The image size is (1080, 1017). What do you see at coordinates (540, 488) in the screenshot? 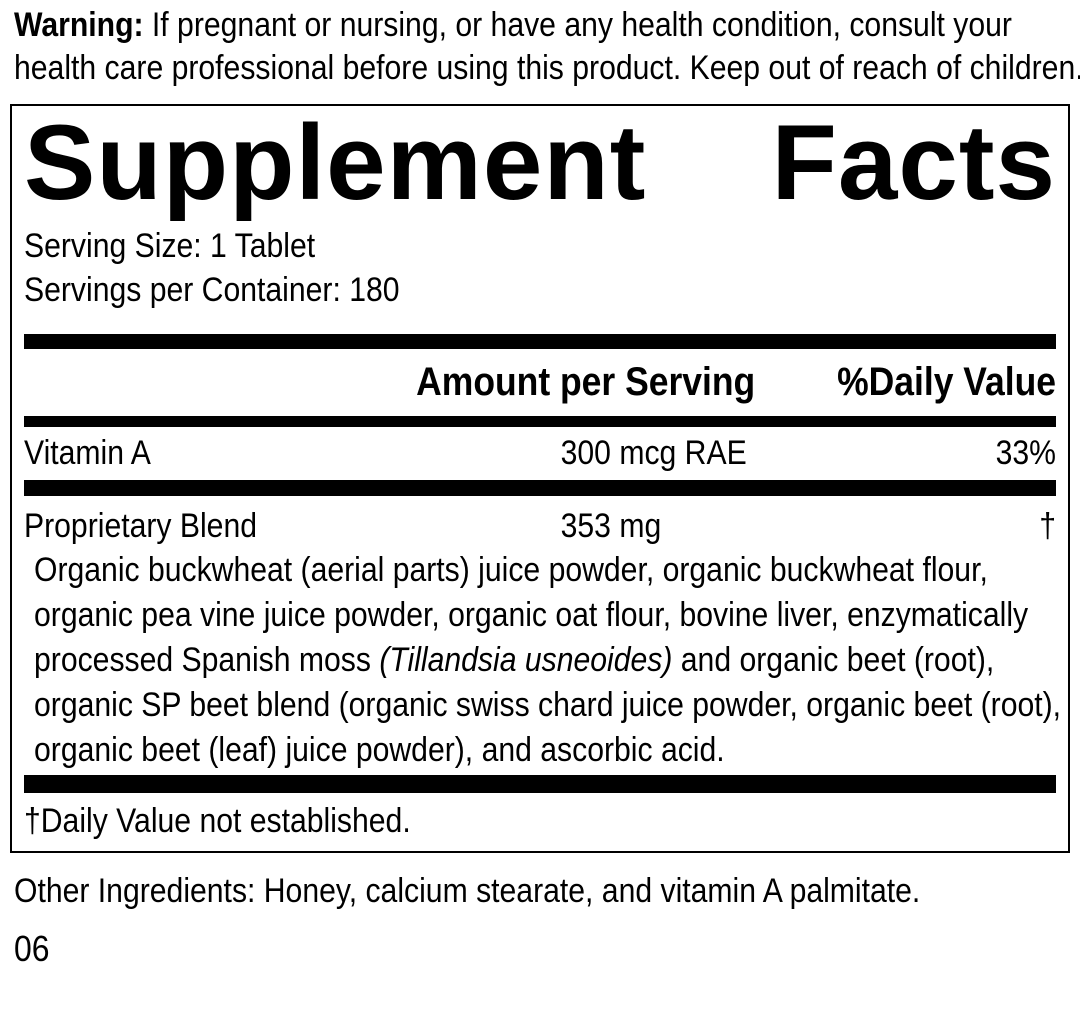
I see `separator-bar-thick-mid` at bounding box center [540, 488].